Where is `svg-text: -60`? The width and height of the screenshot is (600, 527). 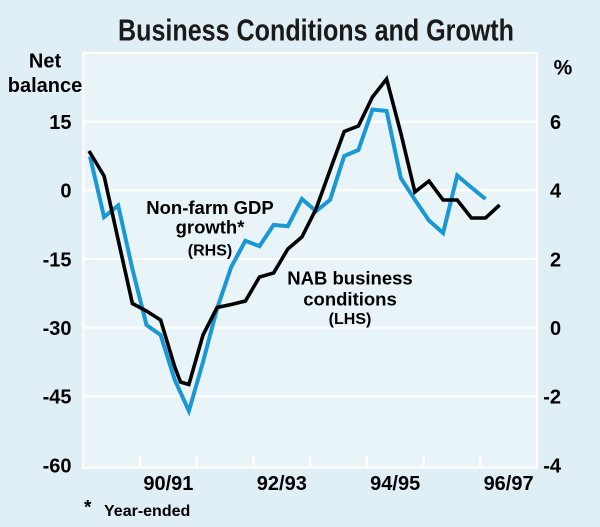
svg-text: -60 is located at coordinates (57, 466).